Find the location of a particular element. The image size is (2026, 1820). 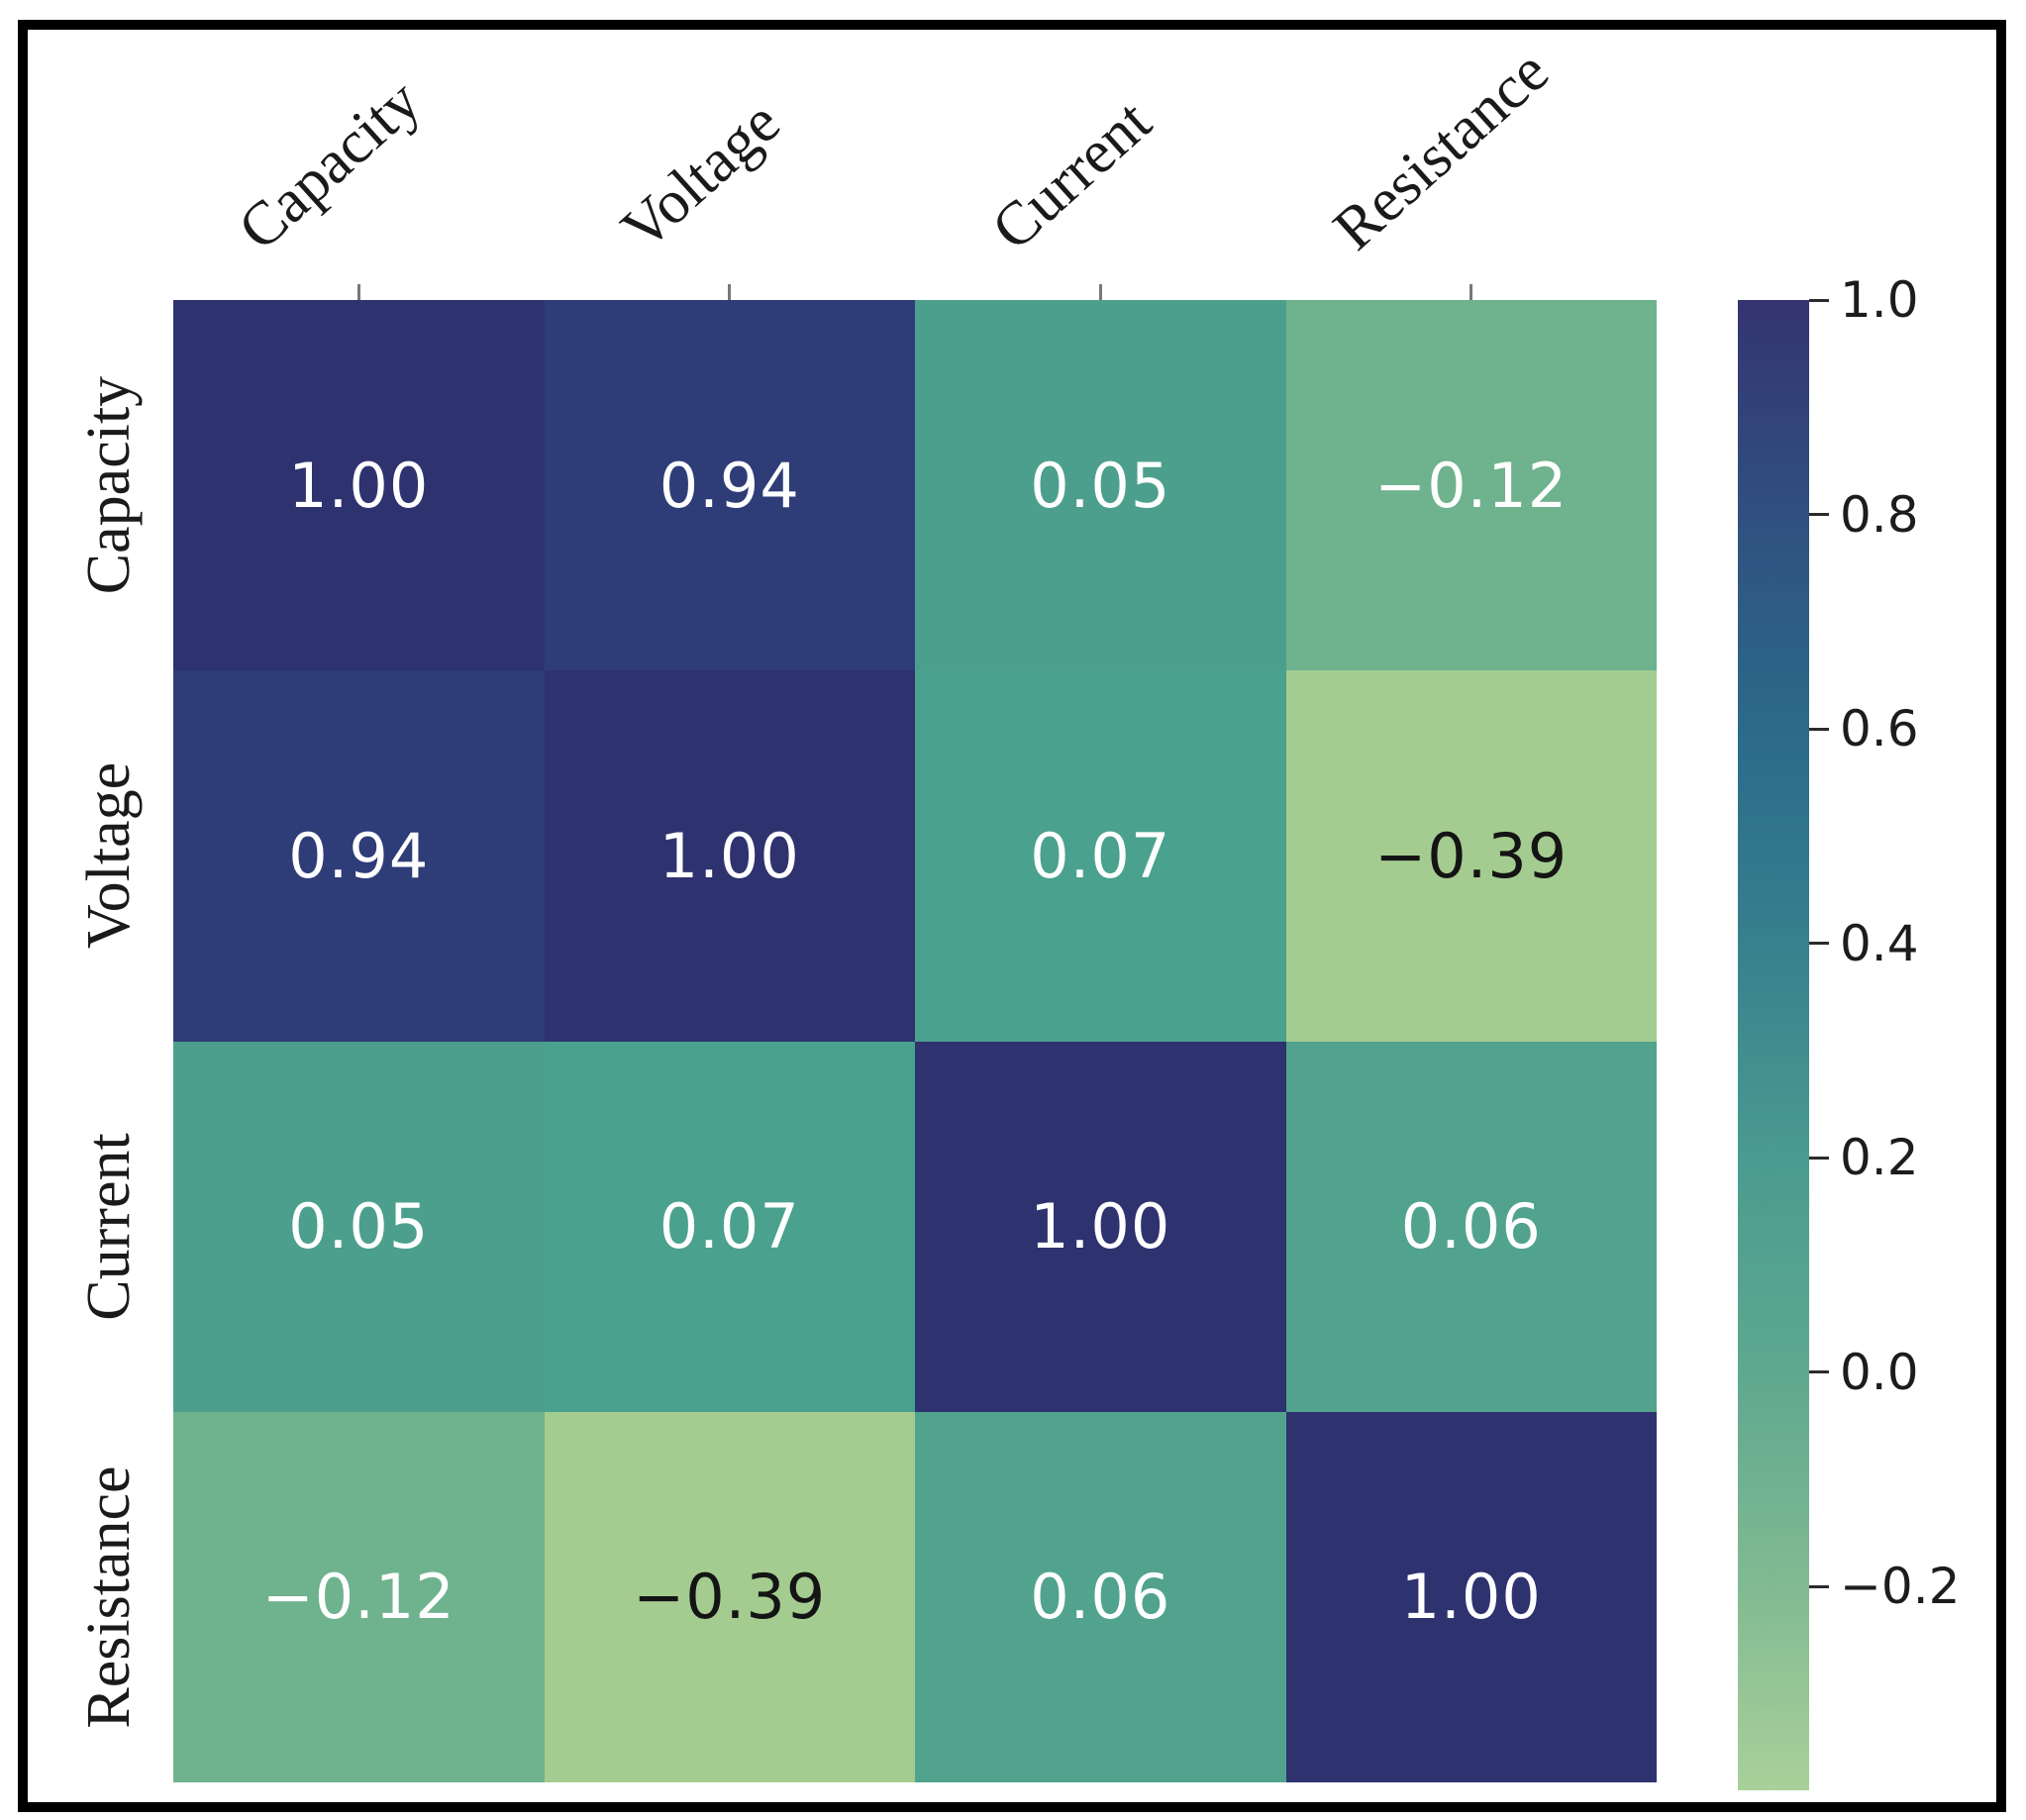

colorbar-tick-label: 0.0 is located at coordinates (1879, 1372).